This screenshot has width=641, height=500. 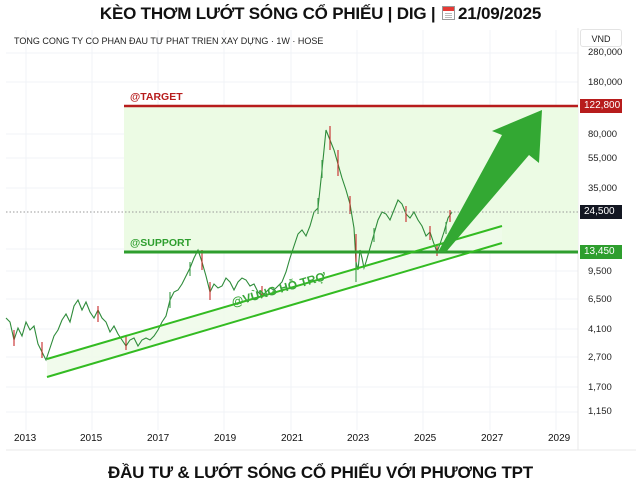 What do you see at coordinates (601, 212) in the screenshot?
I see `last-price-badge: 24,500` at bounding box center [601, 212].